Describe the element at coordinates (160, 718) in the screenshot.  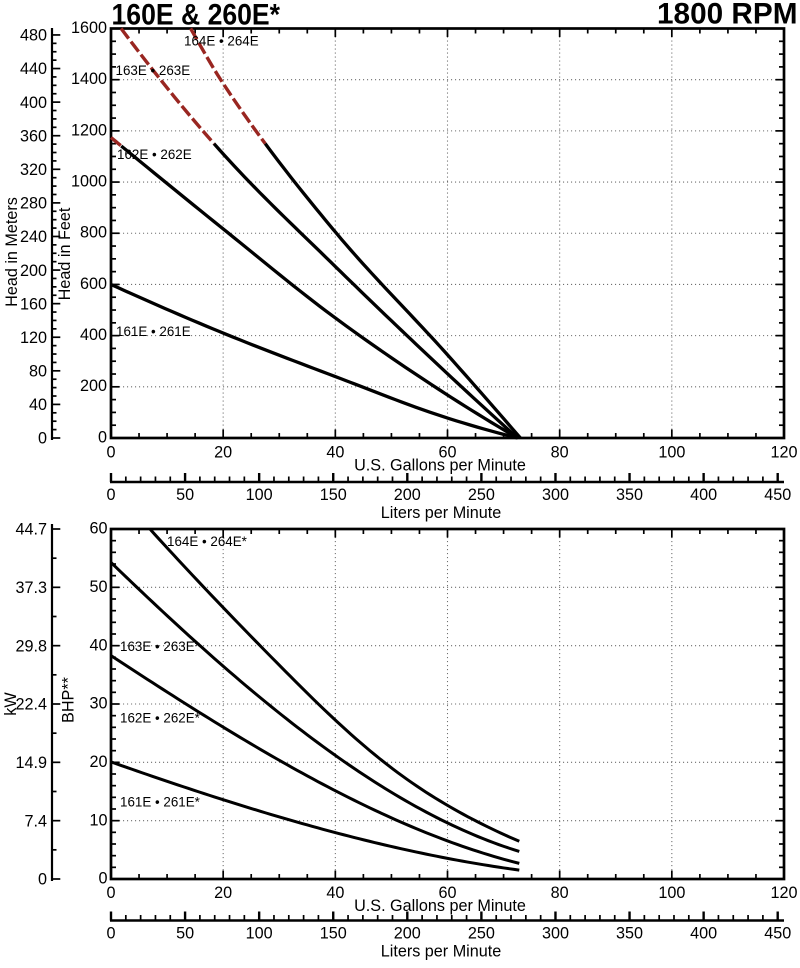
I see `svg-text: 162E • 262E*` at that location.